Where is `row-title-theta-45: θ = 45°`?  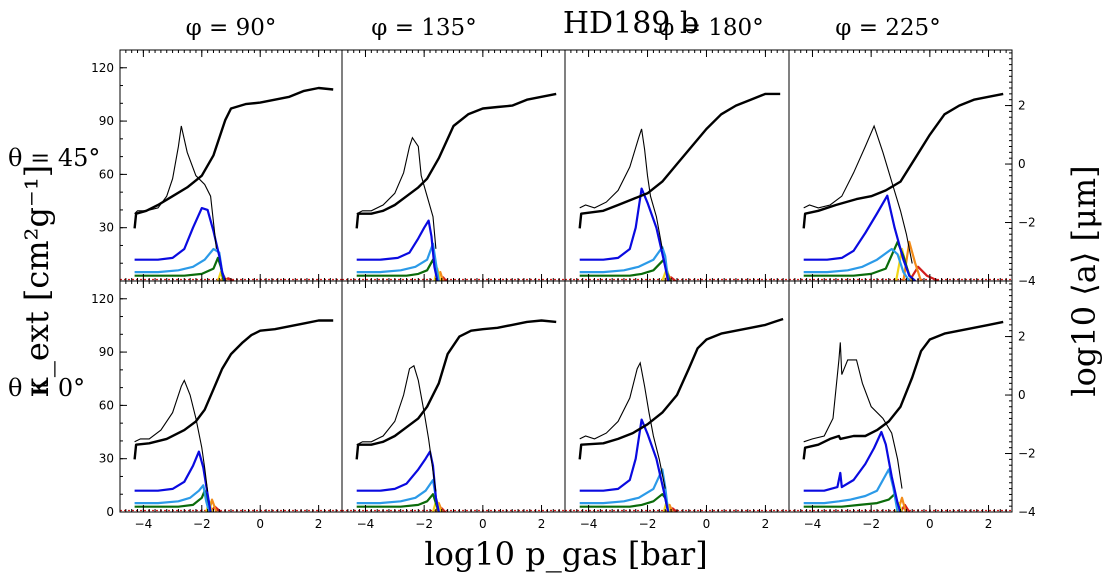 row-title-theta-45: θ = 45° is located at coordinates (54, 158).